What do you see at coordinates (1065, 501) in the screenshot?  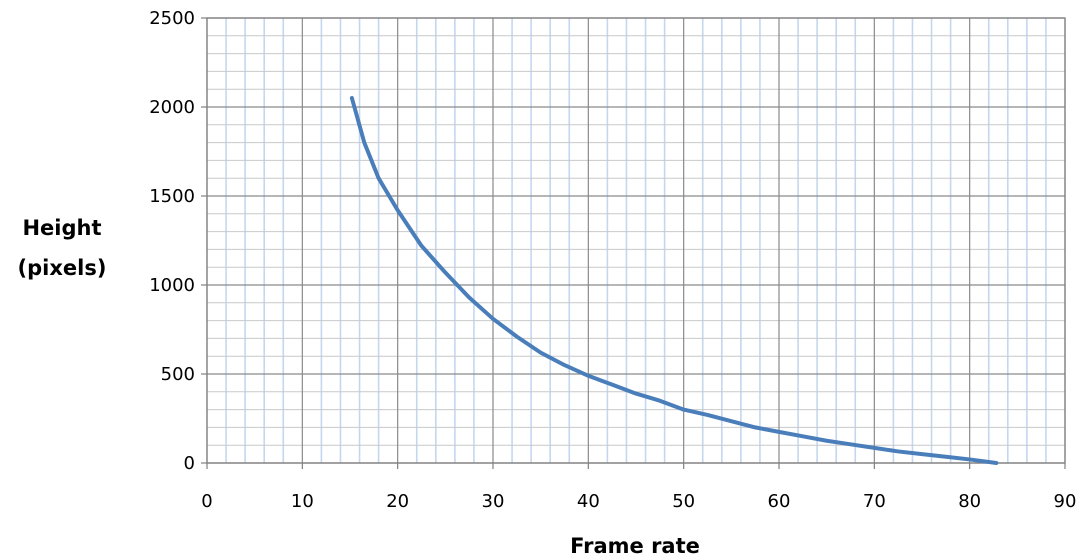 I see `x-axis-tick-label: 90` at bounding box center [1065, 501].